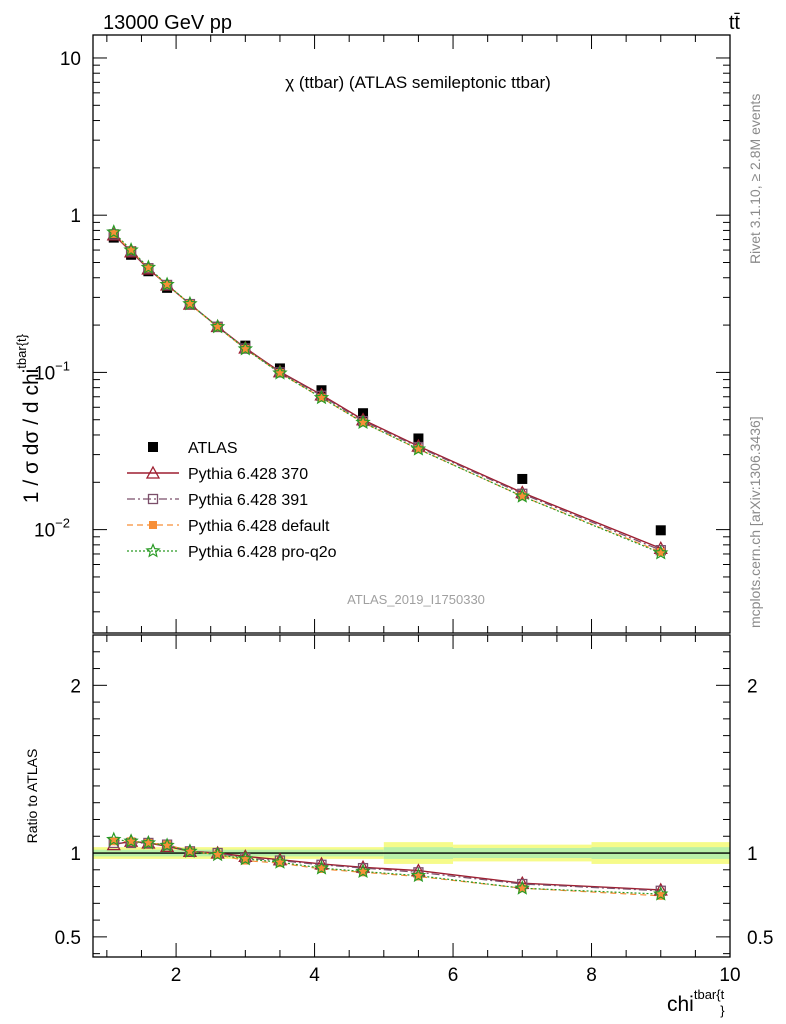 The width and height of the screenshot is (786, 1024). I want to click on ratio-y-tick-label: 1, so click(75, 854).